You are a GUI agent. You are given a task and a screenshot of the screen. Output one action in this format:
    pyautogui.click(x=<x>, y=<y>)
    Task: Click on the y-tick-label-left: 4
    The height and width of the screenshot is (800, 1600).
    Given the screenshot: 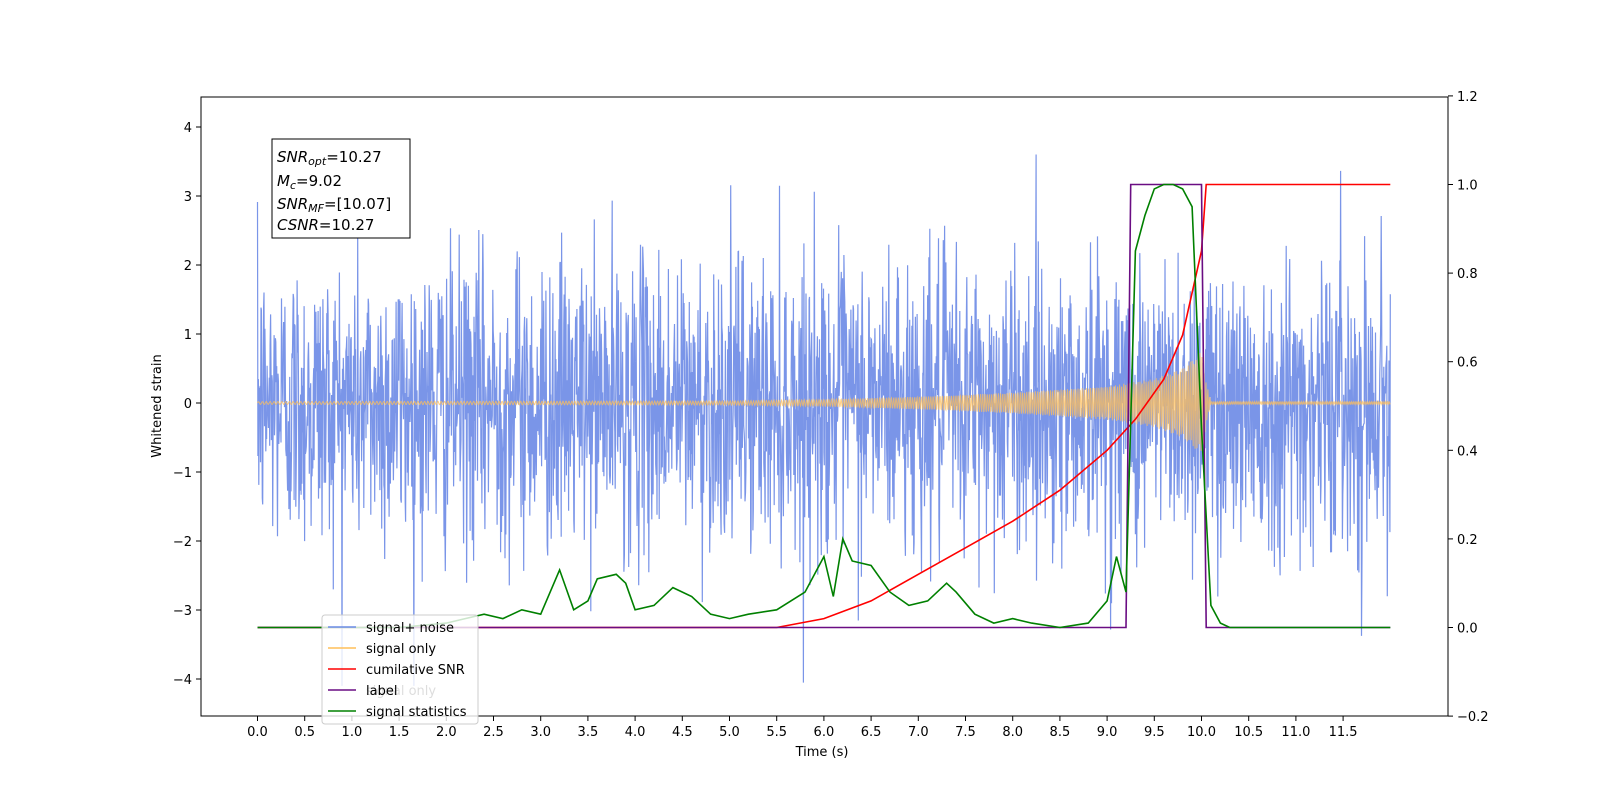 What is the action you would take?
    pyautogui.click(x=188, y=128)
    